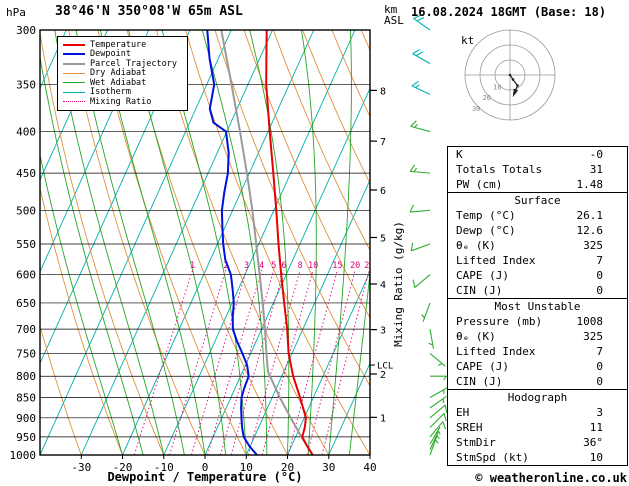 This screenshot has width=629, height=486. What do you see at coordinates (469, 427) in the screenshot?
I see `table-label: SREH` at bounding box center [469, 427].